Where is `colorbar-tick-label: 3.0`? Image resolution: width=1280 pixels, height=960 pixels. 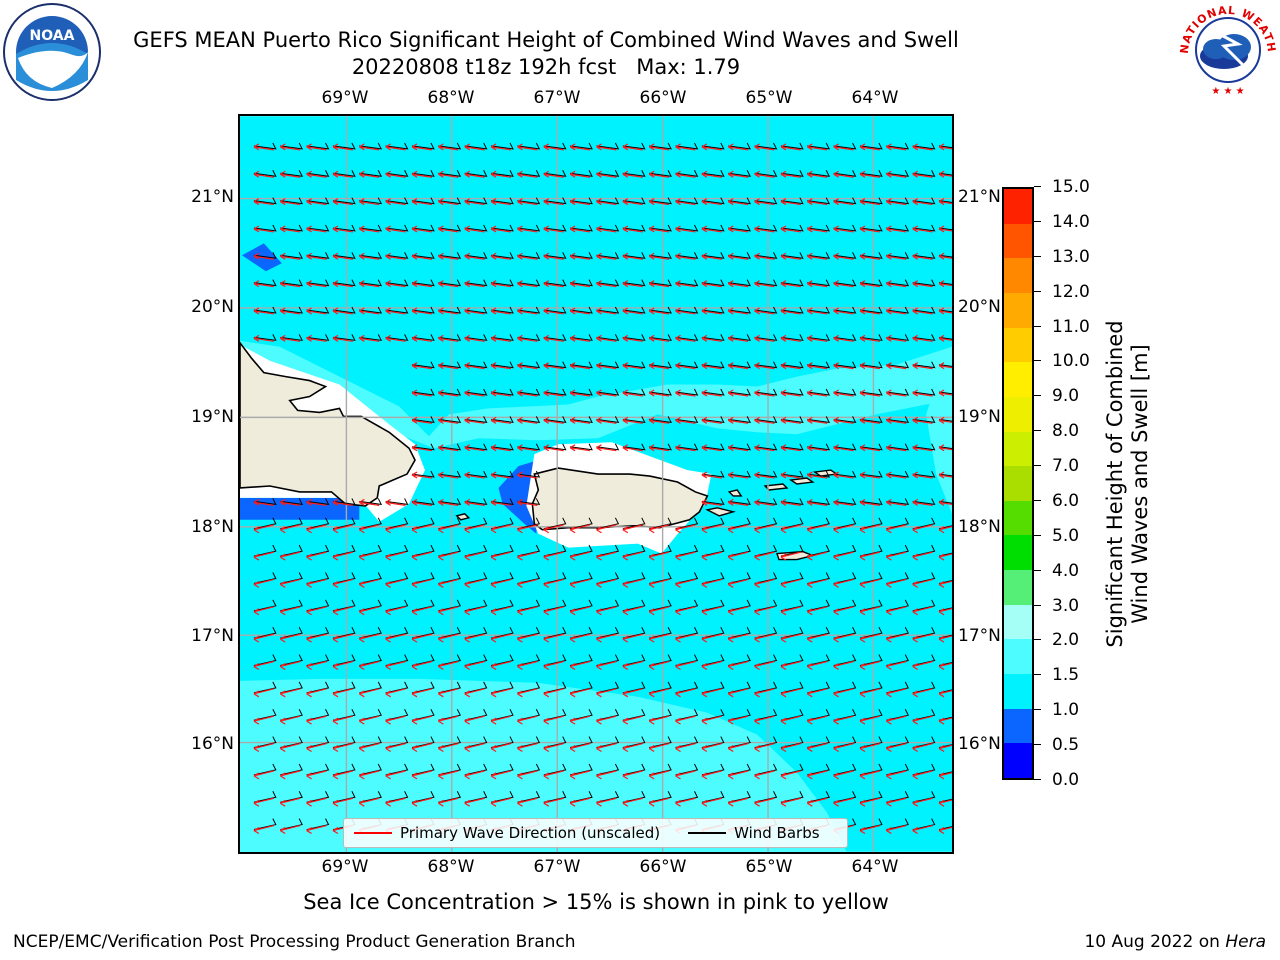
colorbar-tick-label: 3.0 is located at coordinates (1066, 605).